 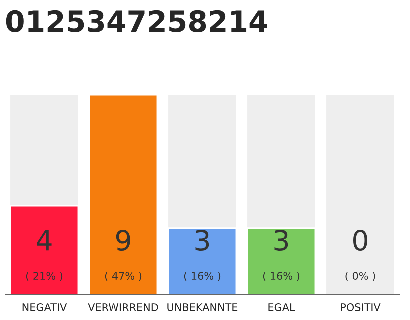 What do you see at coordinates (203, 308) in the screenshot?
I see `x-tick-label: UNBEKANNTE` at bounding box center [203, 308].